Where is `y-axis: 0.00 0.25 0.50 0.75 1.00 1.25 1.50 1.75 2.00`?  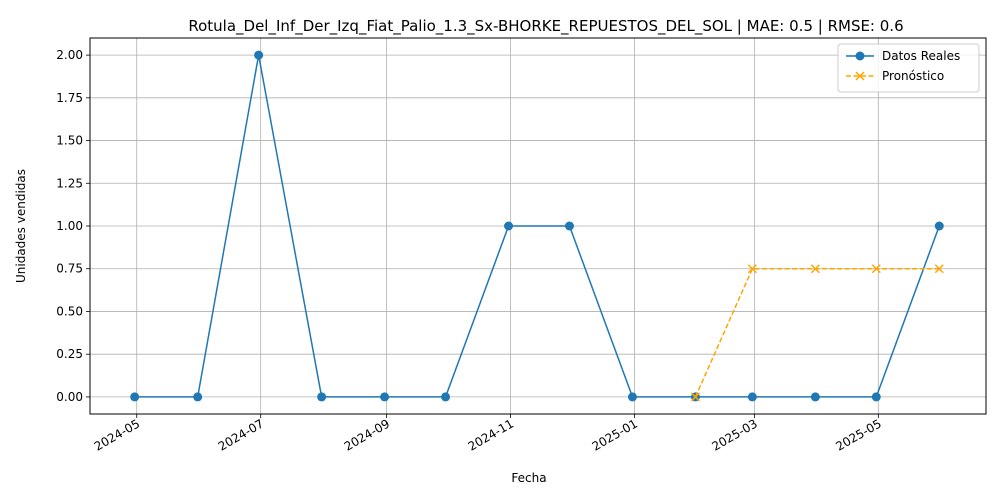
y-axis: 0.00 0.25 0.50 0.75 1.00 1.25 1.50 1.75 2.00 is located at coordinates (73, 226).